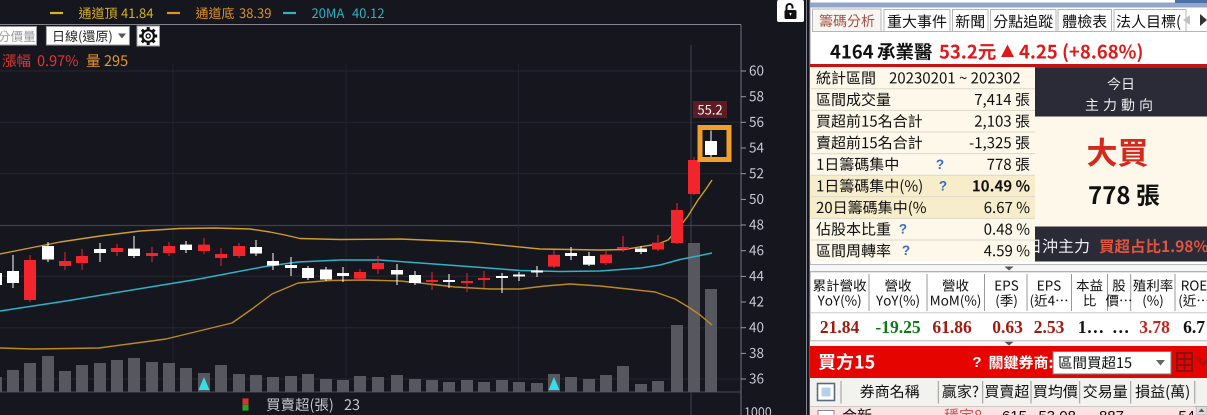 Image resolution: width=1207 pixels, height=415 pixels. What do you see at coordinates (952, 327) in the screenshot?
I see `svg-text: 61.86` at bounding box center [952, 327].